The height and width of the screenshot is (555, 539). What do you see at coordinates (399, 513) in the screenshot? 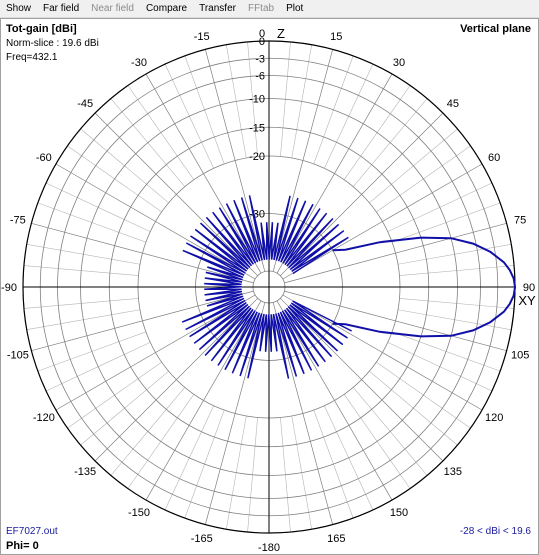
I see `angle-tick-label: 150` at bounding box center [399, 513].